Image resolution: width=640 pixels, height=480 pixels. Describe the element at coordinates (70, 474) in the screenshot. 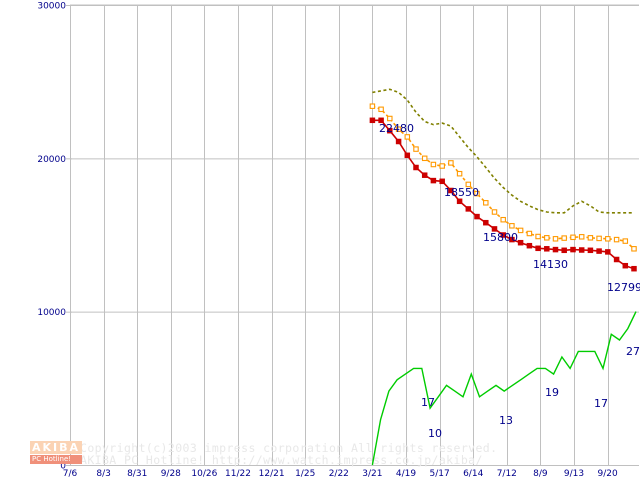

I see `x-axis-tick-label: 7/6` at that location.